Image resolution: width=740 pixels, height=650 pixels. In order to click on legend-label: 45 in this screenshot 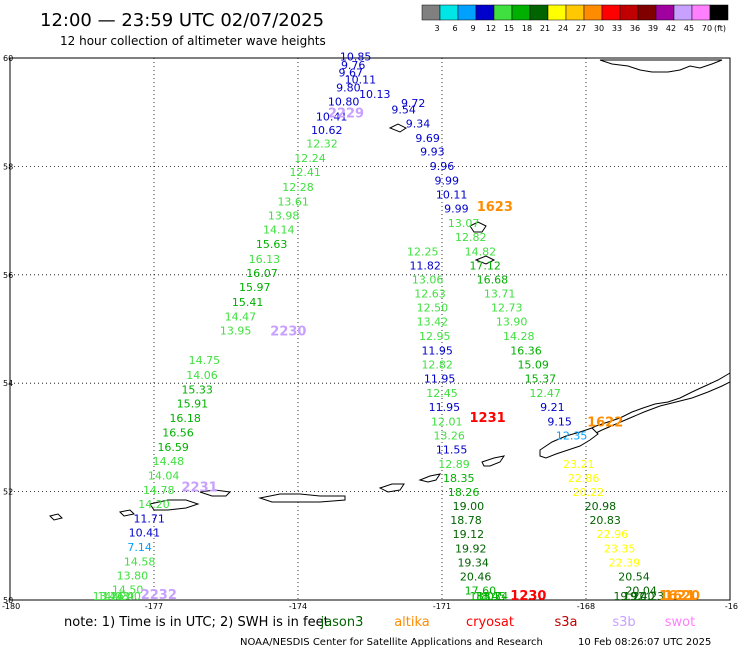, I will do `click(689, 28)`.